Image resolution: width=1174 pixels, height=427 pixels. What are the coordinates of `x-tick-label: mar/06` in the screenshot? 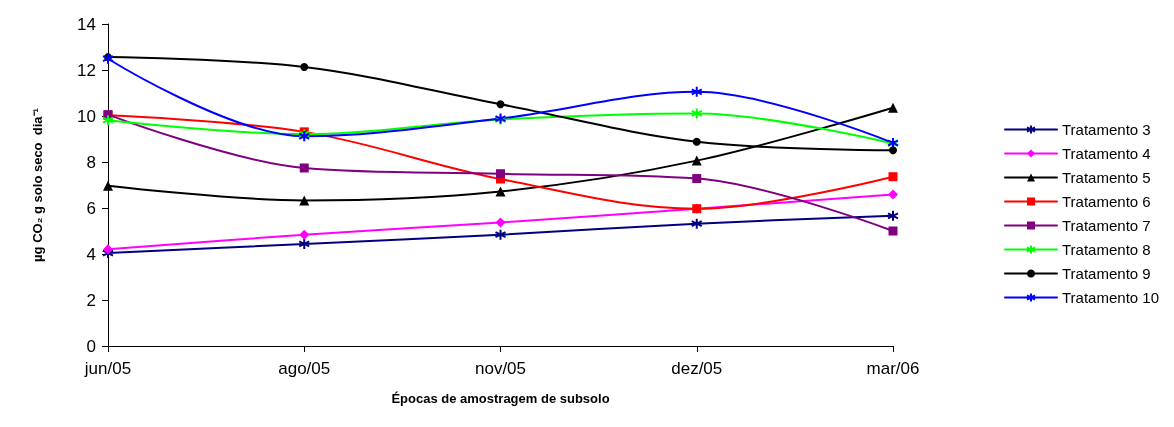 It's located at (893, 368).